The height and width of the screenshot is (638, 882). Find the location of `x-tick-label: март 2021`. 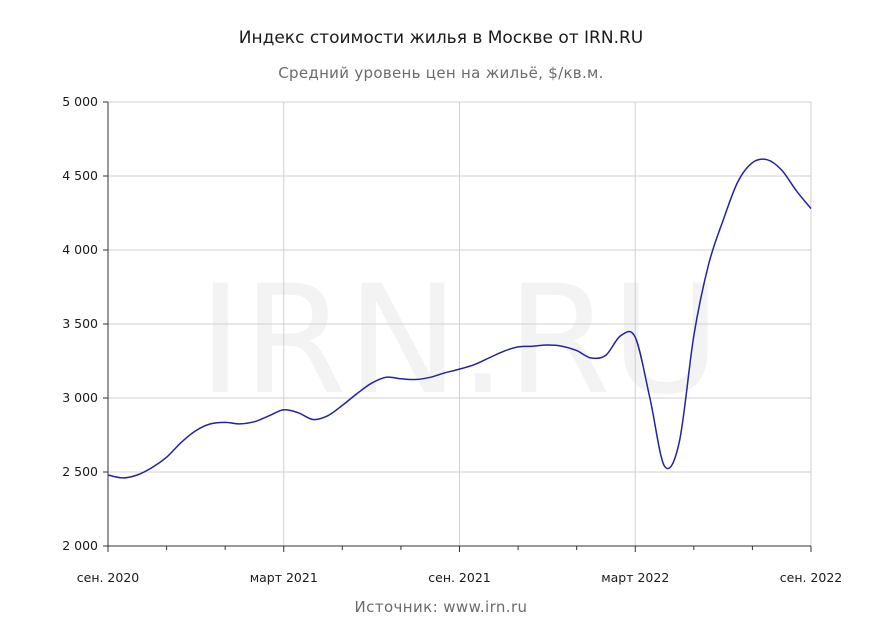

x-tick-label: март 2021 is located at coordinates (284, 577).